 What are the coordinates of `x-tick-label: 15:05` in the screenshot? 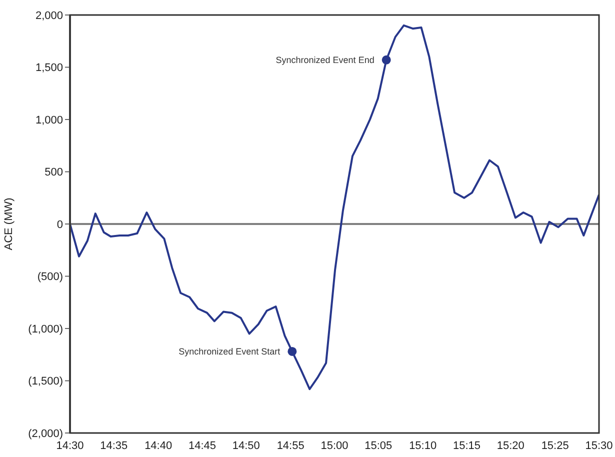 It's located at (378, 446).